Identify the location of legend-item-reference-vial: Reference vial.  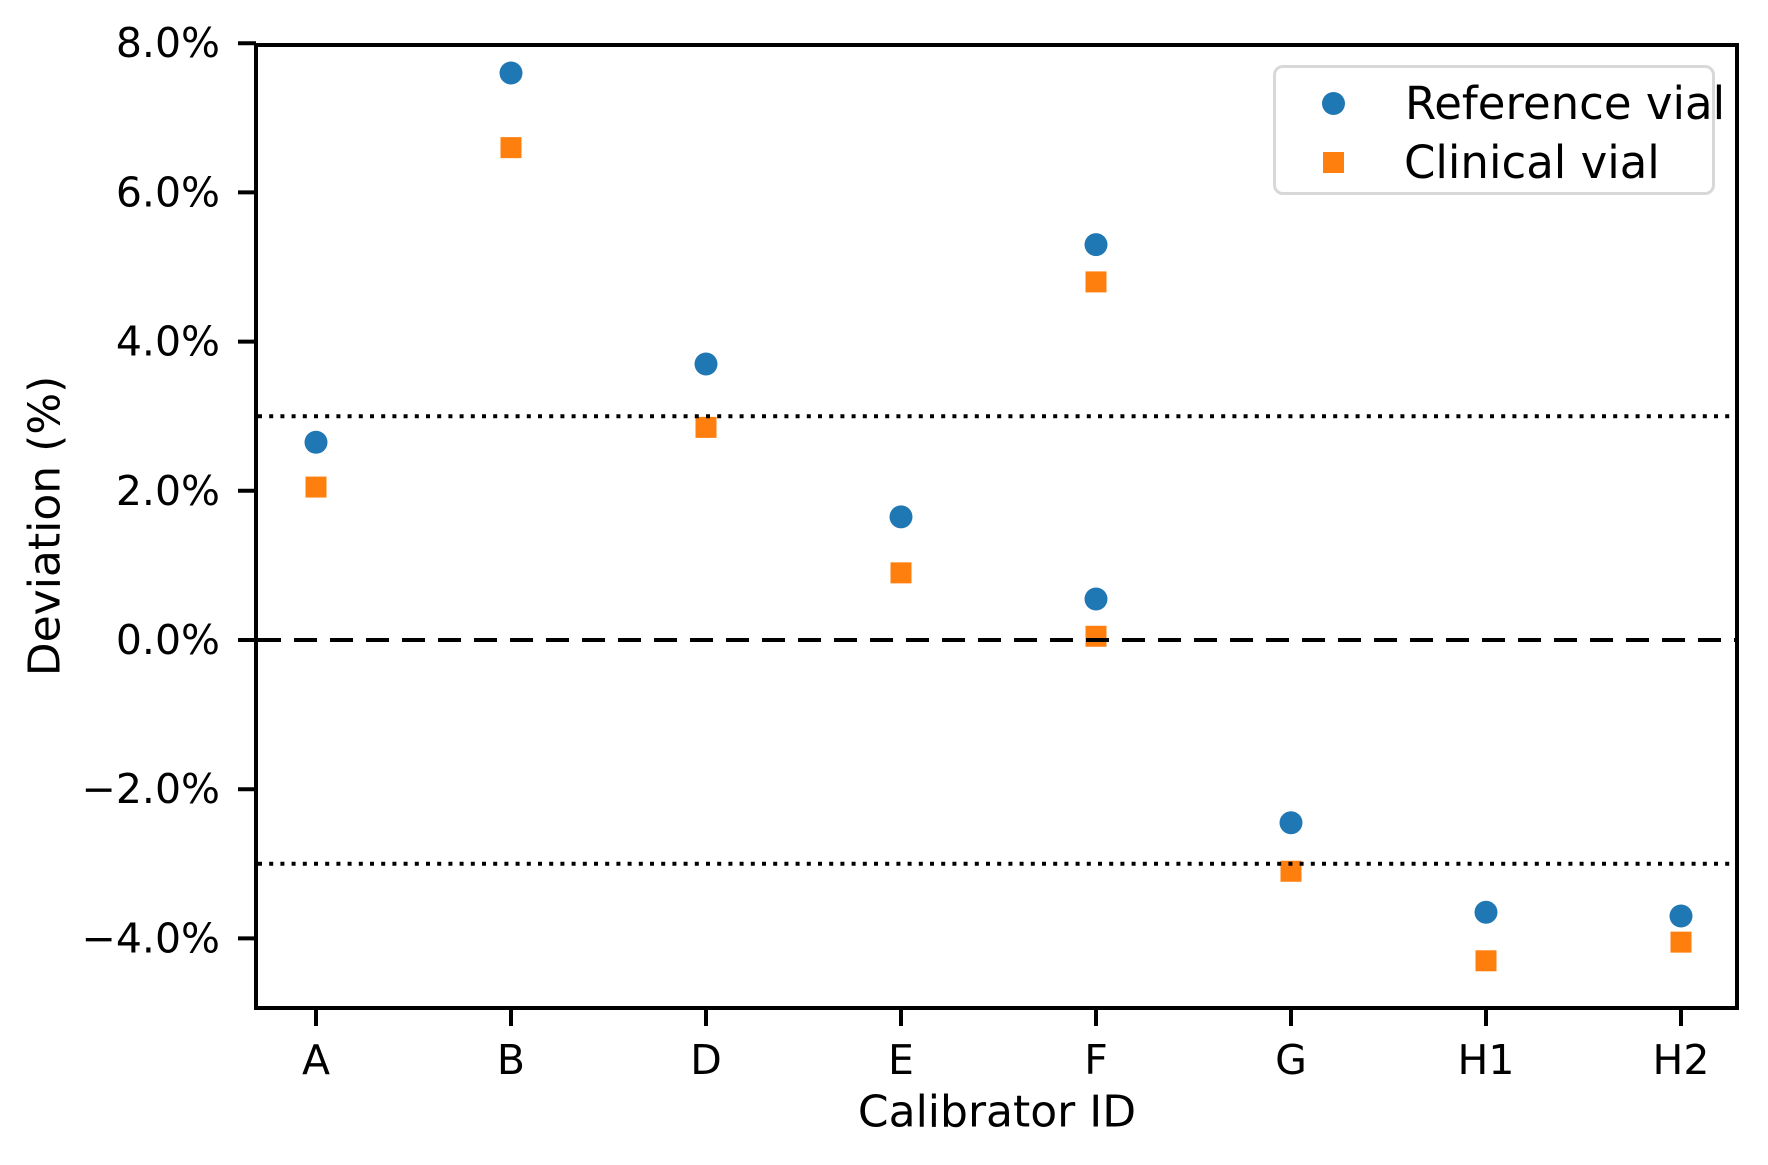
(1500, 103).